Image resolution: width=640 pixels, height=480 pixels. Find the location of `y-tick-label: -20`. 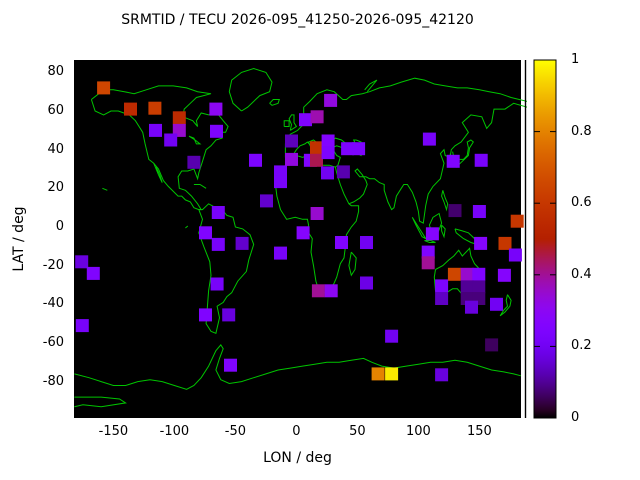

y-tick-label: -20 is located at coordinates (53, 265).